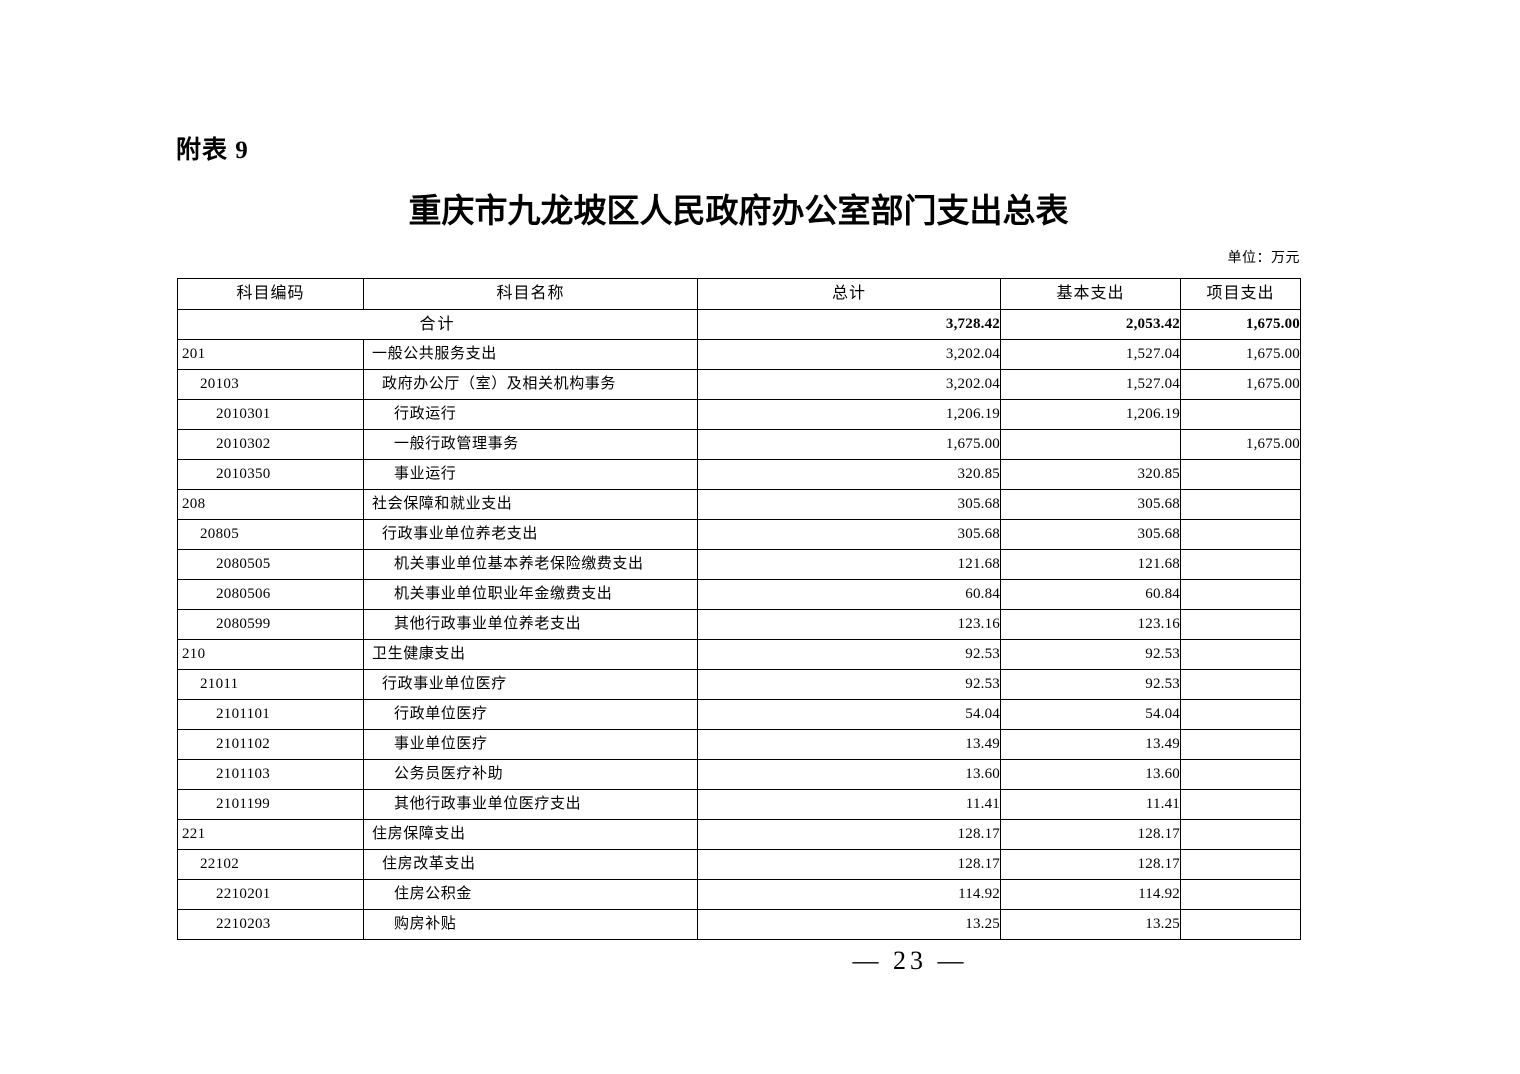  I want to click on cell-subject-name: 社会保障和就业支出, so click(530, 504).